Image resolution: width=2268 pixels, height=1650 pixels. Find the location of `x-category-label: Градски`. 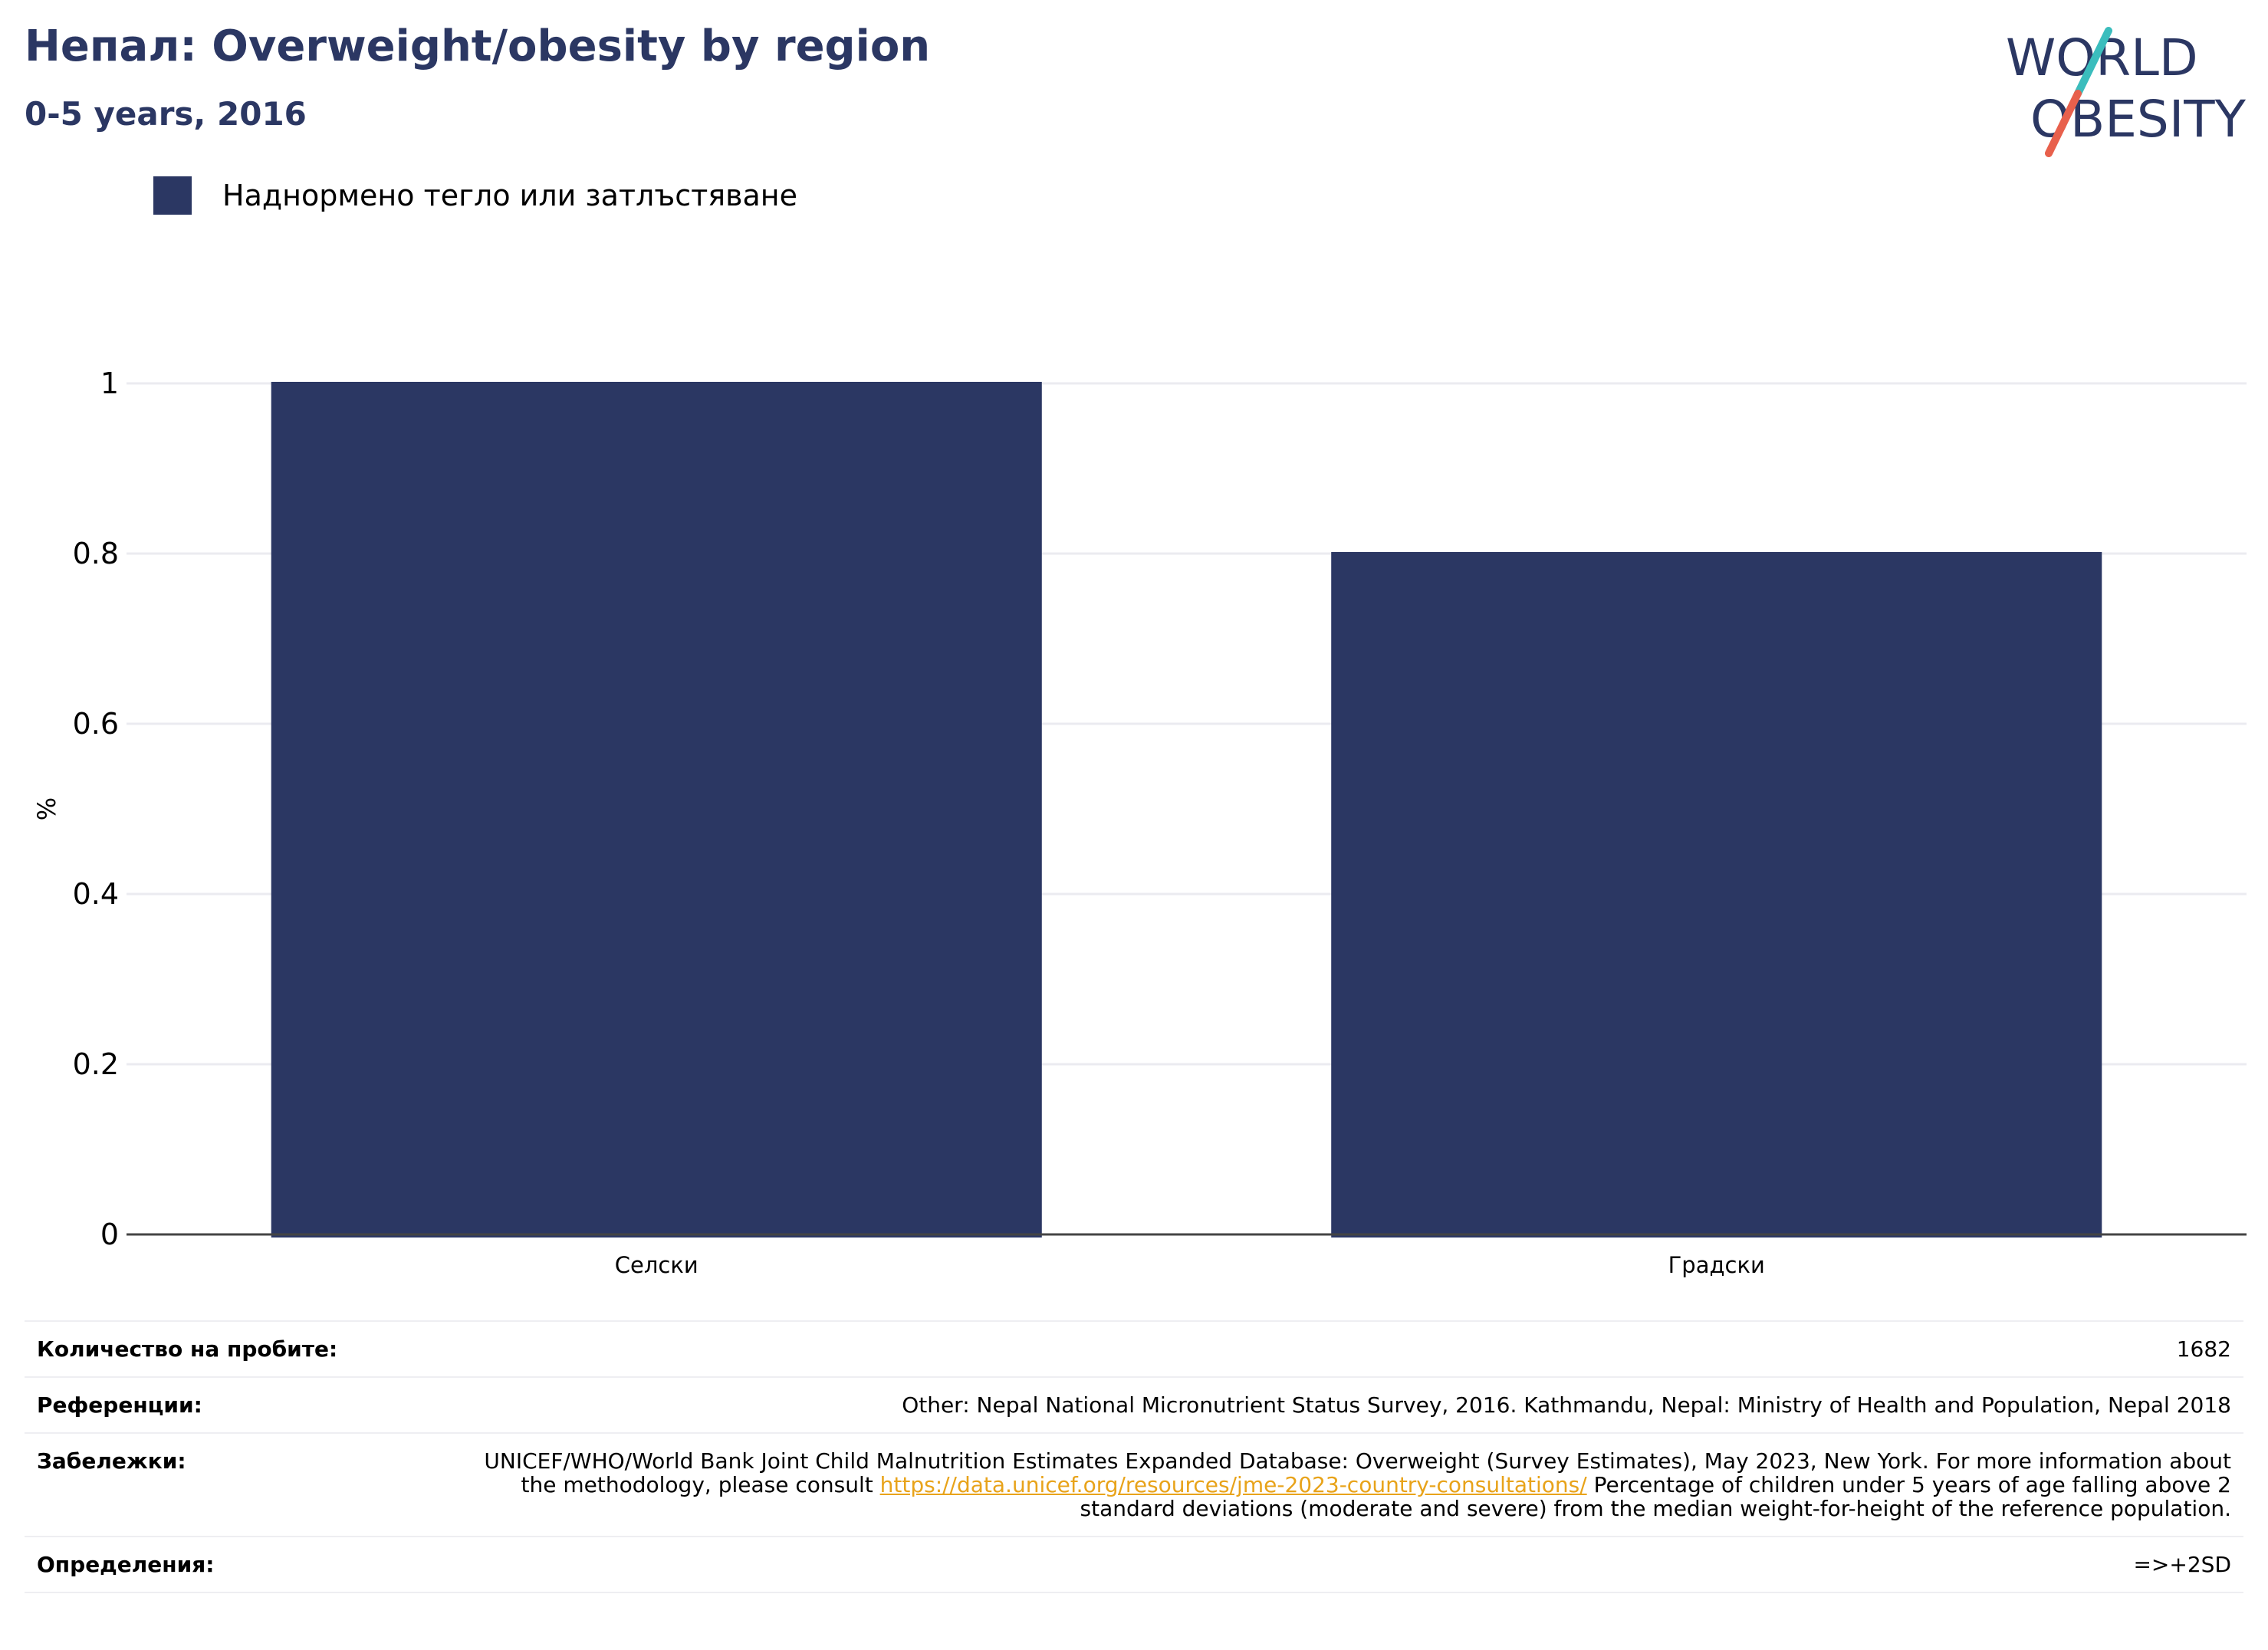

x-category-label: Градски is located at coordinates (1716, 1265).